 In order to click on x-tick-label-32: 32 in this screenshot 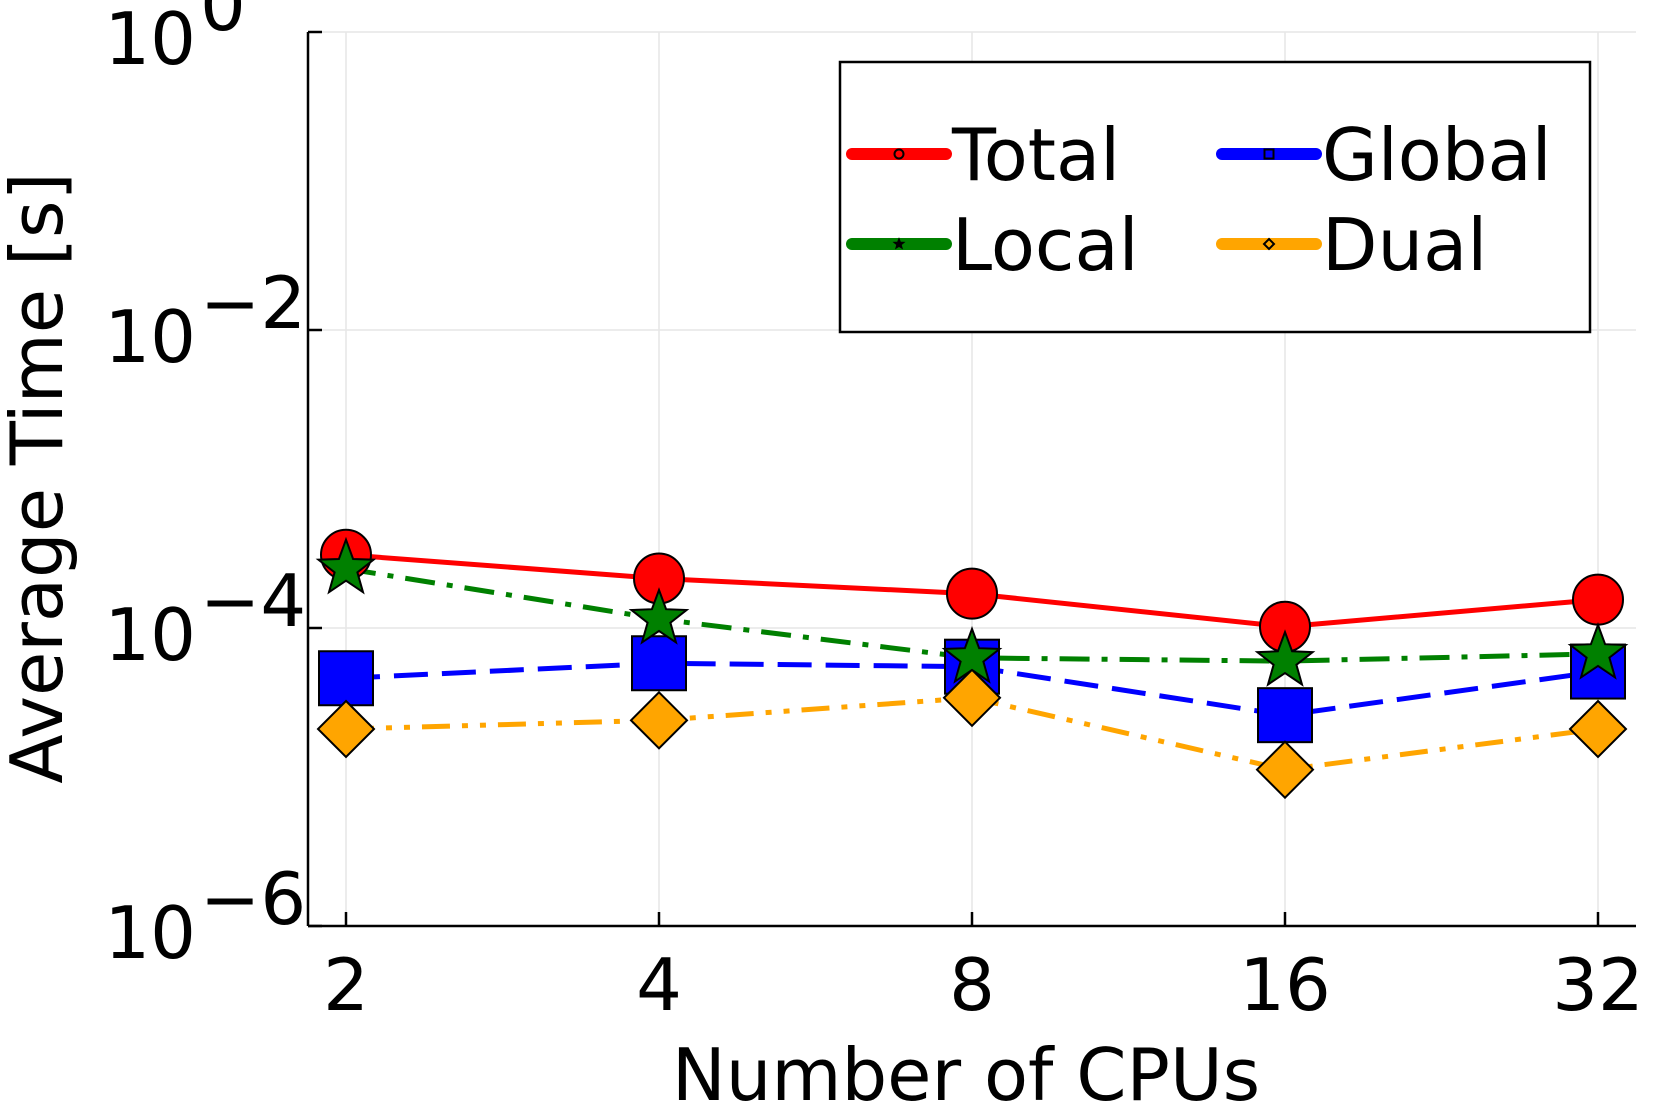, I will do `click(1598, 985)`.